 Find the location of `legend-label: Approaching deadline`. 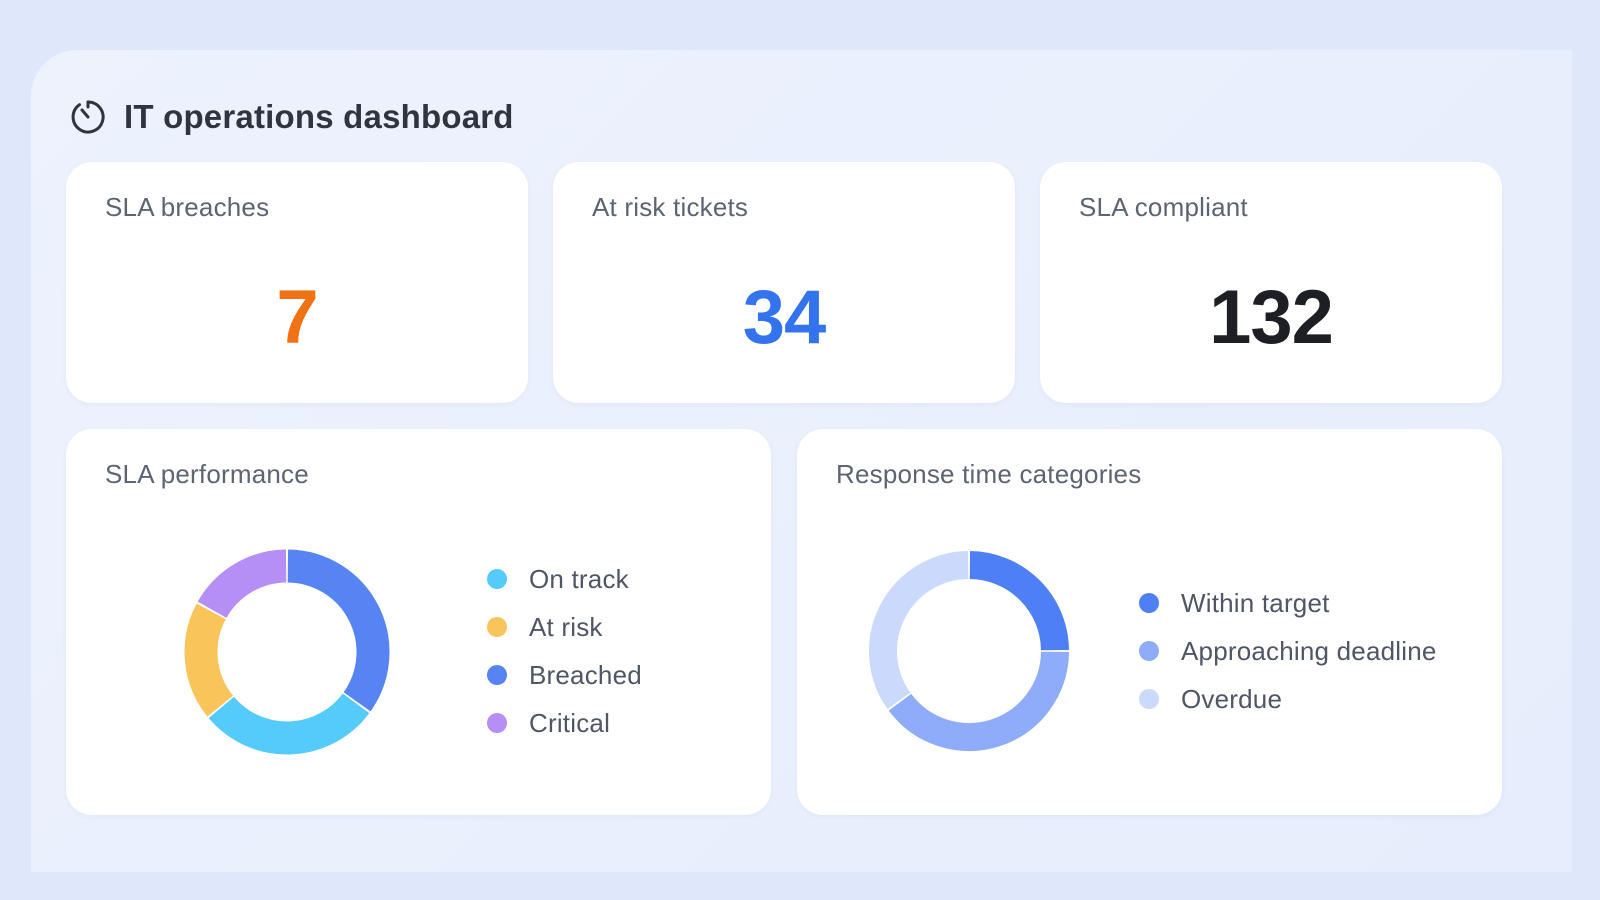

legend-label: Approaching deadline is located at coordinates (1309, 650).